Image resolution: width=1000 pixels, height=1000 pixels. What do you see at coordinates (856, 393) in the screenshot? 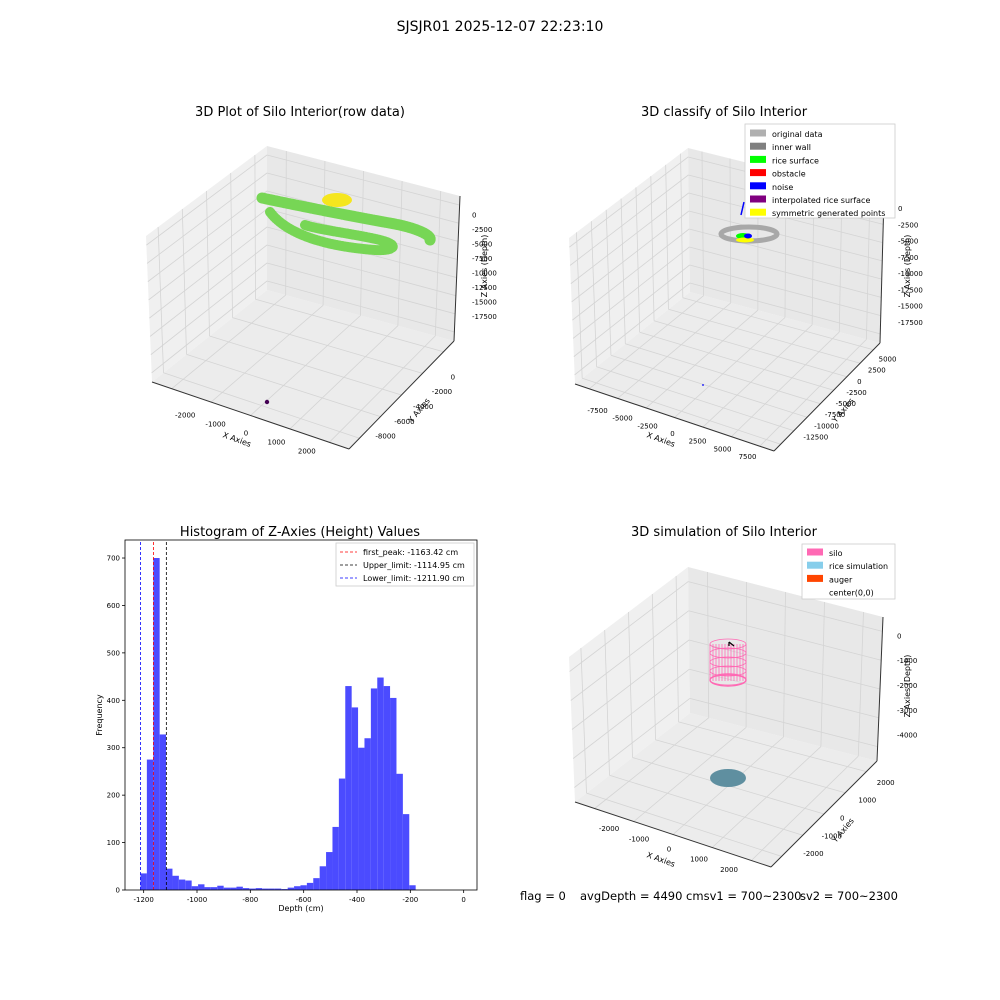
I see `y-tick-label: -2500` at bounding box center [856, 393].